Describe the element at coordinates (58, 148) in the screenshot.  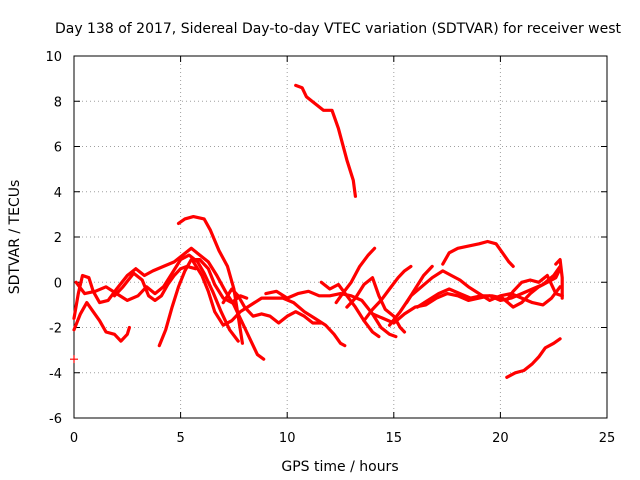
I see `y-tick-label: 6` at that location.